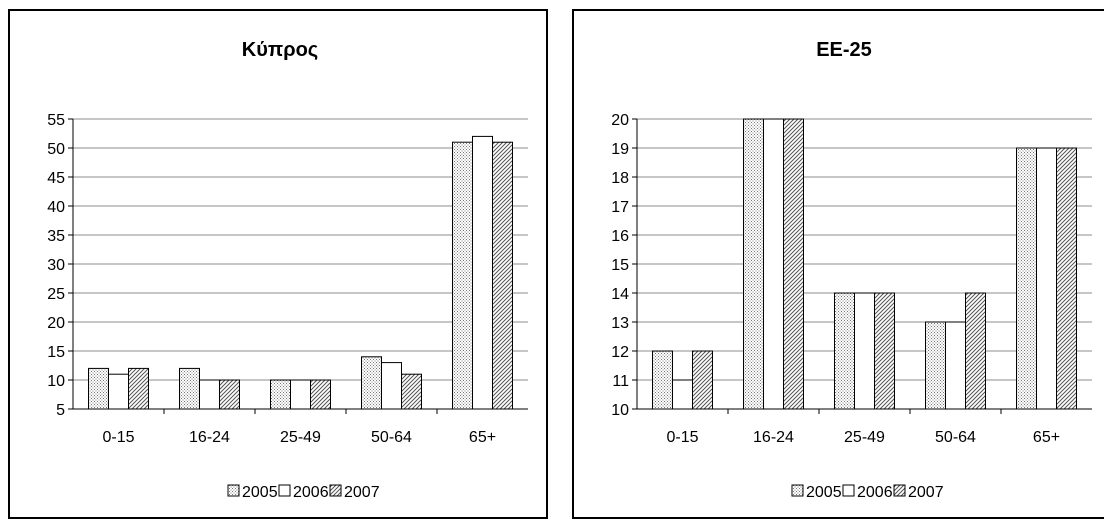  Describe the element at coordinates (844, 50) in the screenshot. I see `chart-title: ΕΕ-25` at that location.